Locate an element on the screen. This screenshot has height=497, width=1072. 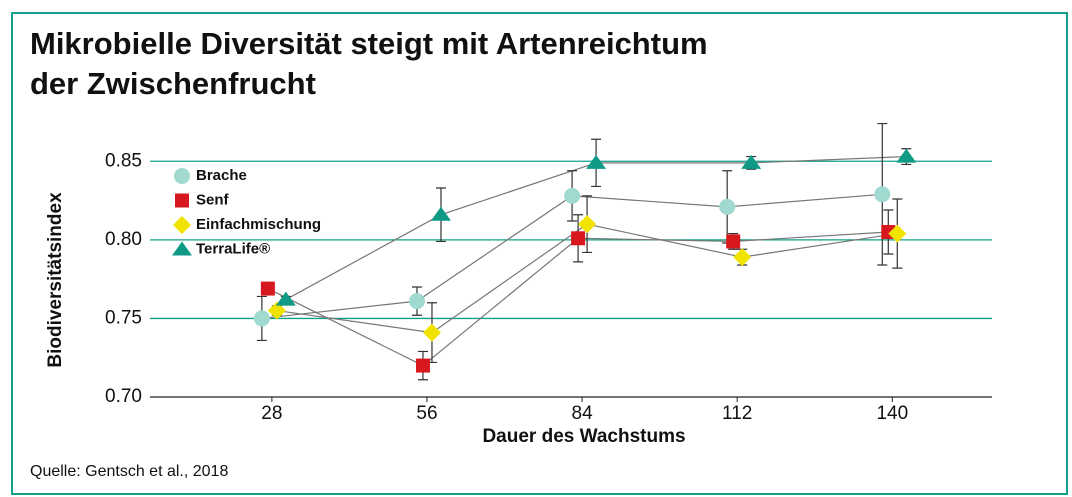
chart-title: der Zwischenfrucht is located at coordinates (173, 83).